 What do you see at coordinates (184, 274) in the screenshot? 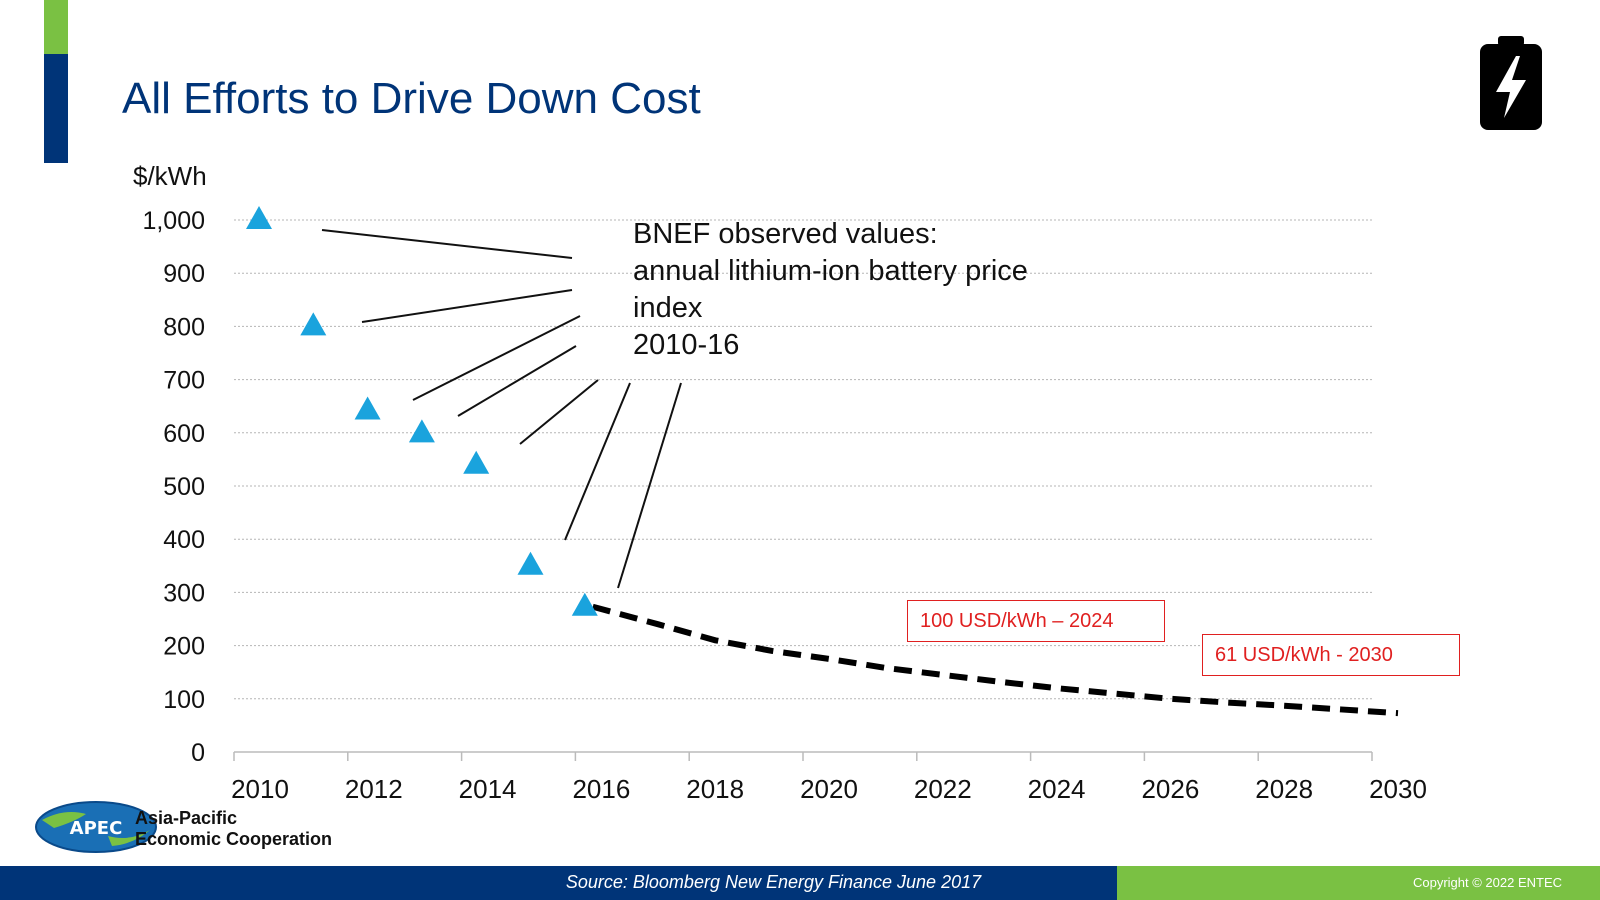
I see `y-tick-label: 900` at bounding box center [184, 274].